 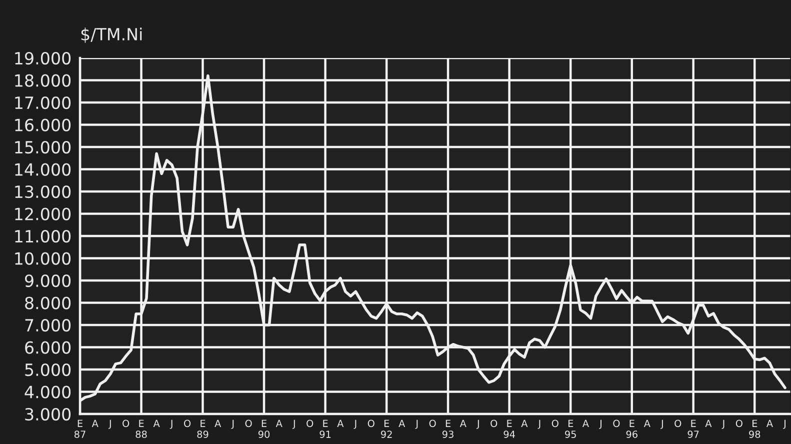 I want to click on y-tick-label: 15.000, so click(x=43, y=147).